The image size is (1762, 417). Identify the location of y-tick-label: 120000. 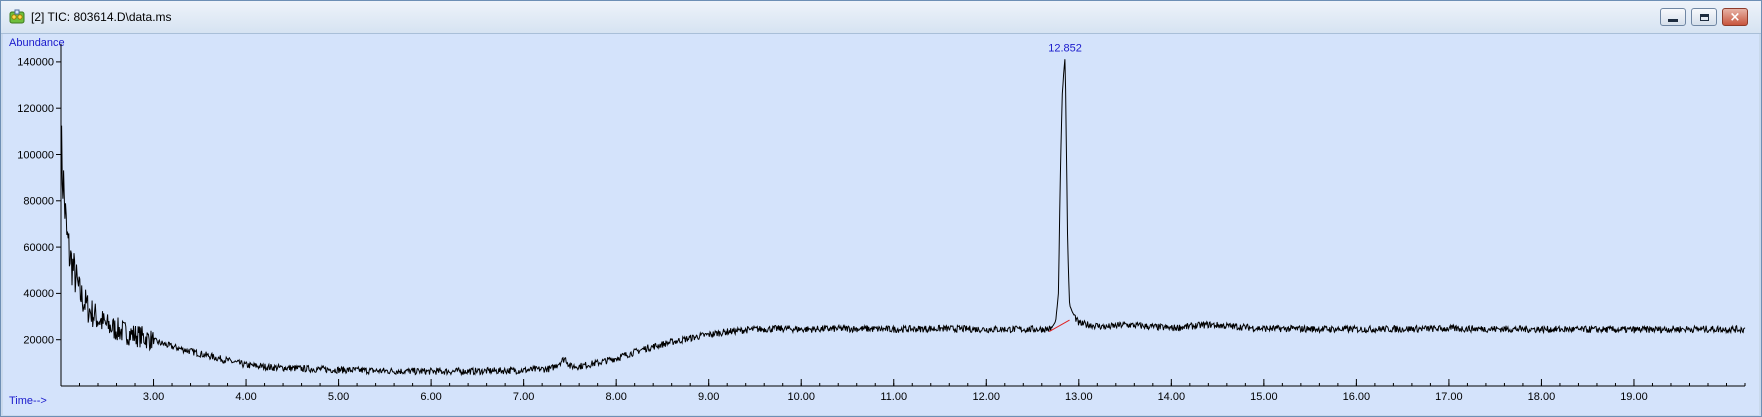
(35, 109).